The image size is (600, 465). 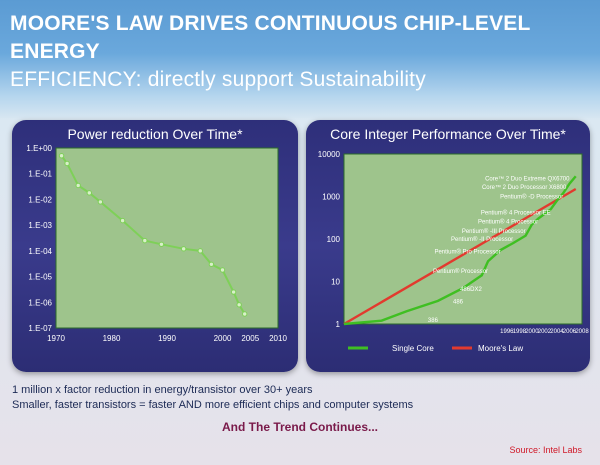 What do you see at coordinates (467, 252) in the screenshot?
I see `processor-annotation: Pentium® Pro Processor` at bounding box center [467, 252].